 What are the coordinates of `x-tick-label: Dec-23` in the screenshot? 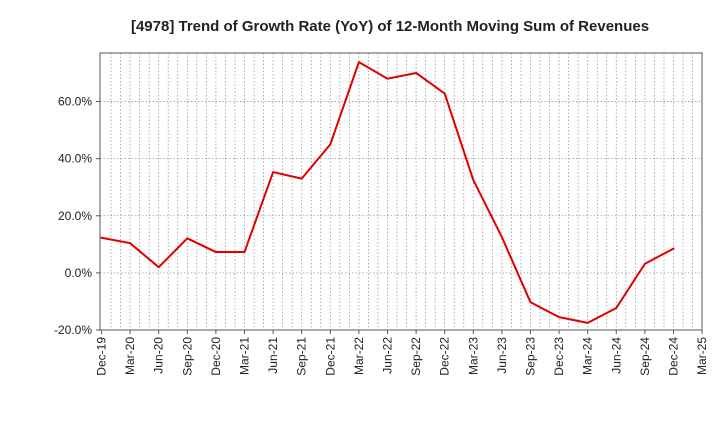 It's located at (559, 356).